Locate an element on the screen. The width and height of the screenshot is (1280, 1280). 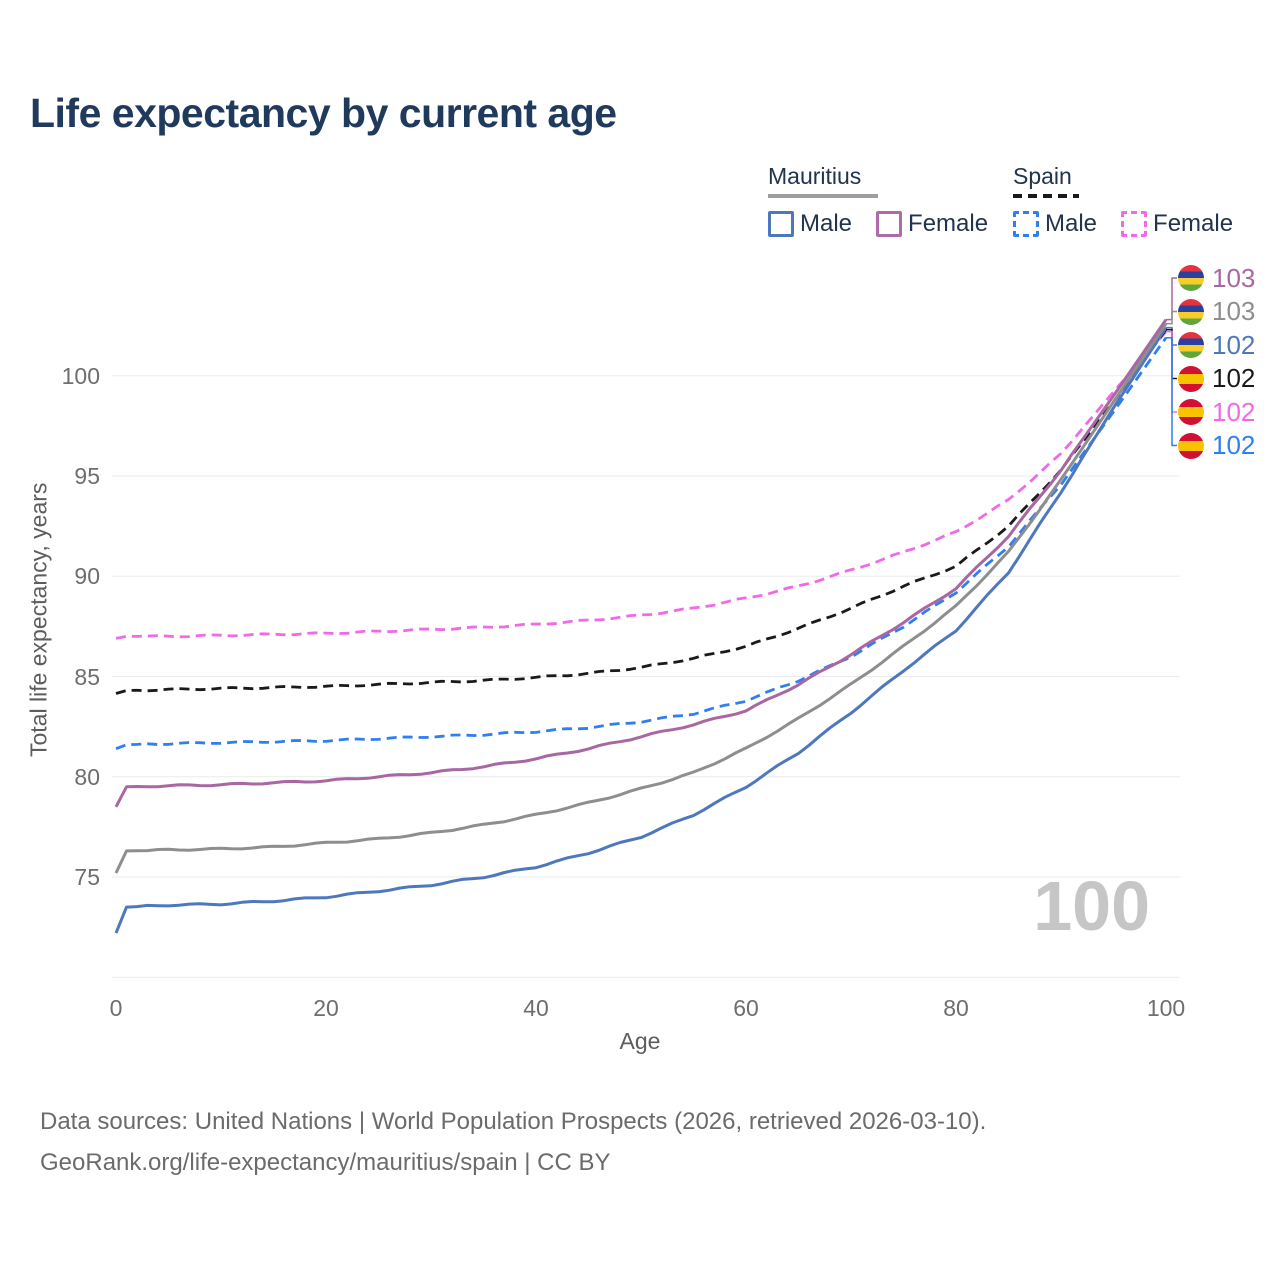
legend-item-mauritius-male: Male is located at coordinates (810, 224).